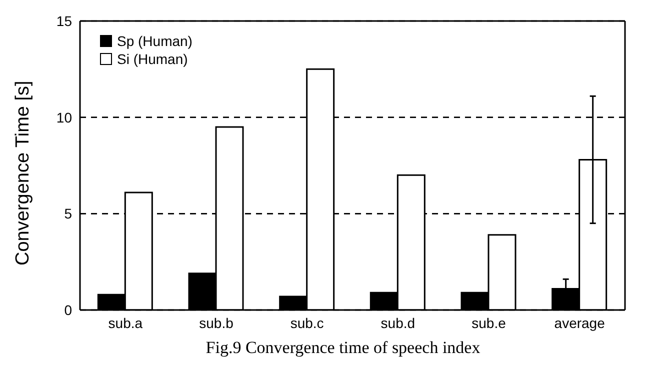 This screenshot has width=646, height=372. I want to click on x-tick-label: sub.d, so click(398, 322).